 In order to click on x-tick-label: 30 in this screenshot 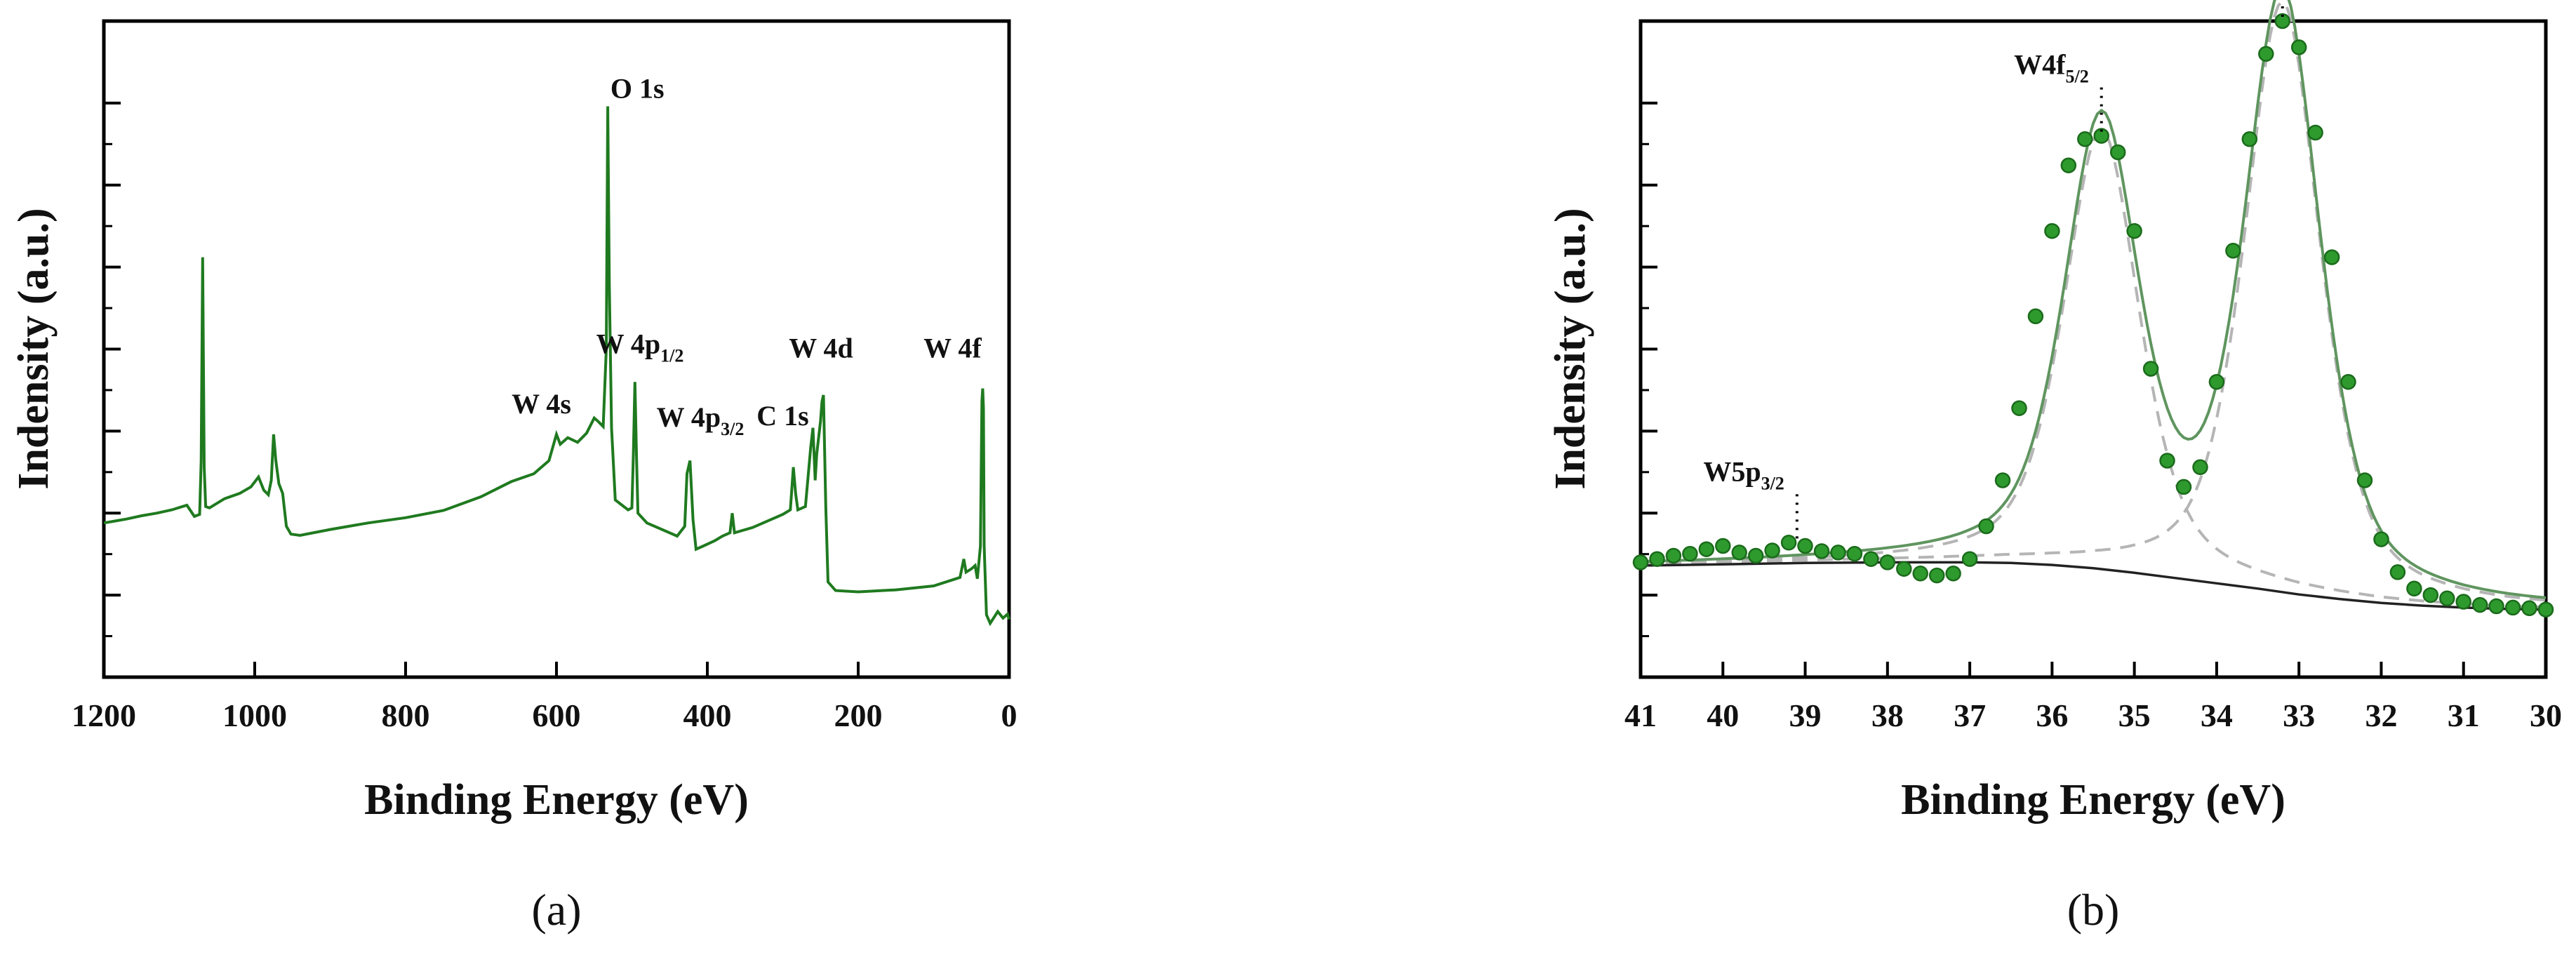, I will do `click(2546, 715)`.